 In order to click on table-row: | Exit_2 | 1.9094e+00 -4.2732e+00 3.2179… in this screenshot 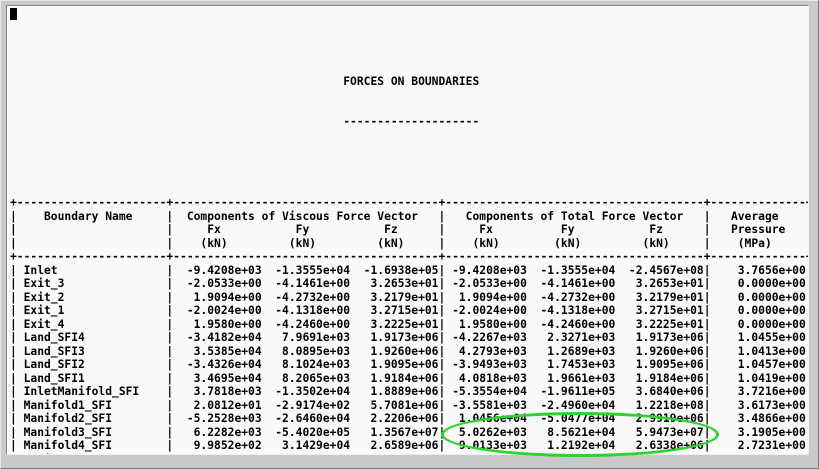, I will do `click(409, 297)`.